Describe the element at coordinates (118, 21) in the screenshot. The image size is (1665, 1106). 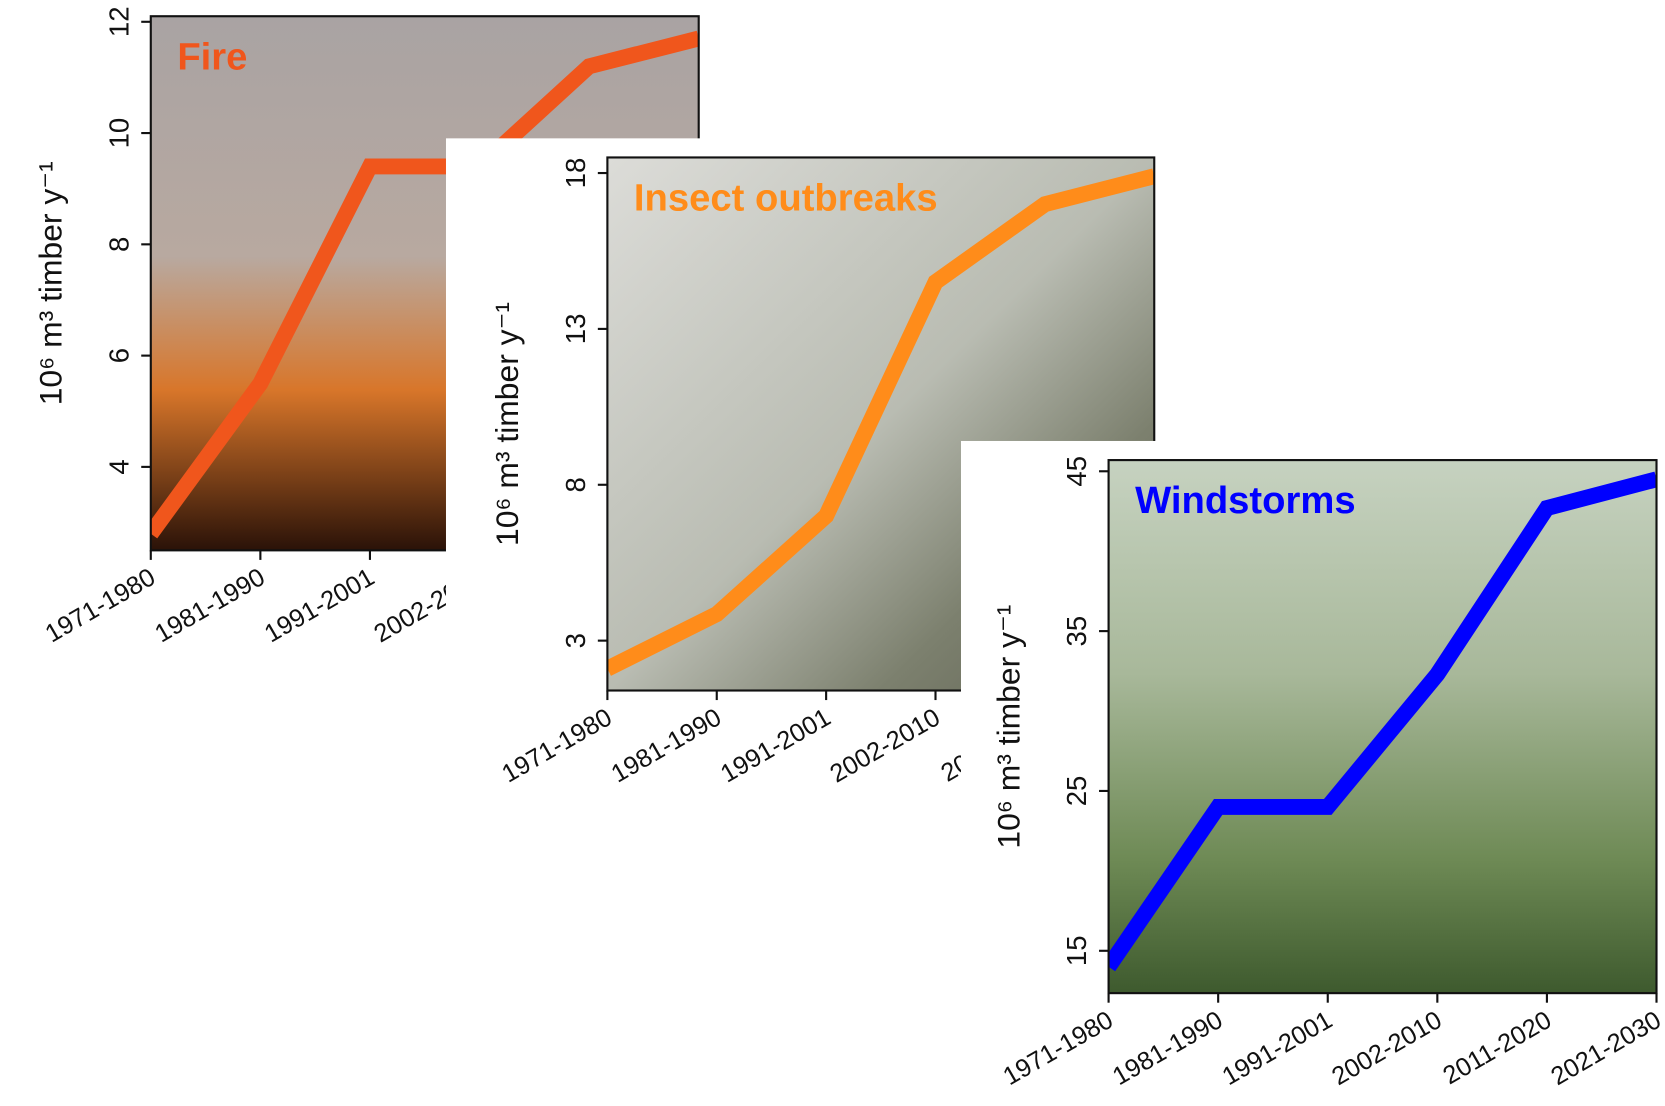
I see `y-tick-label: 12` at that location.